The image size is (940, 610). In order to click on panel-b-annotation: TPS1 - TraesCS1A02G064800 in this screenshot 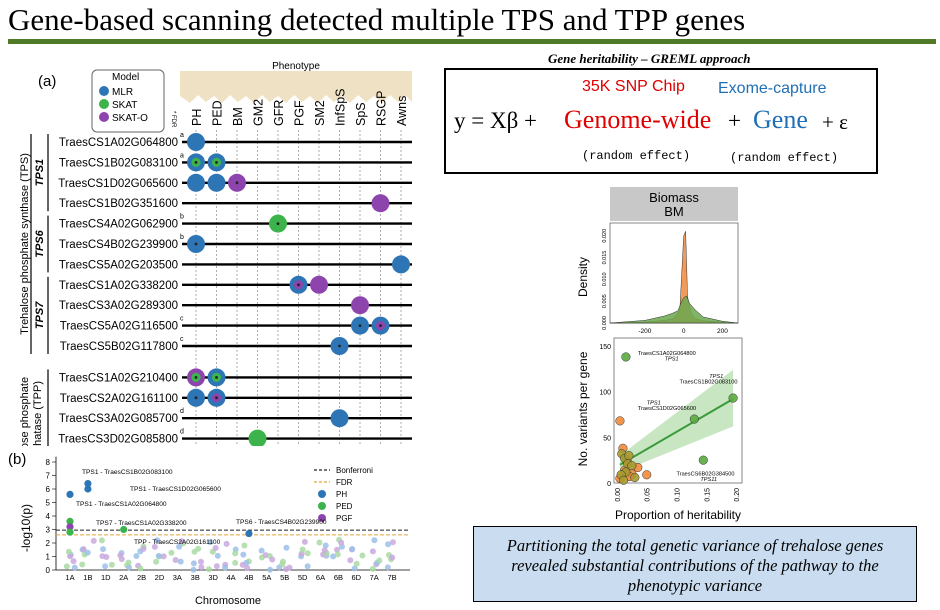, I will do `click(121, 504)`.